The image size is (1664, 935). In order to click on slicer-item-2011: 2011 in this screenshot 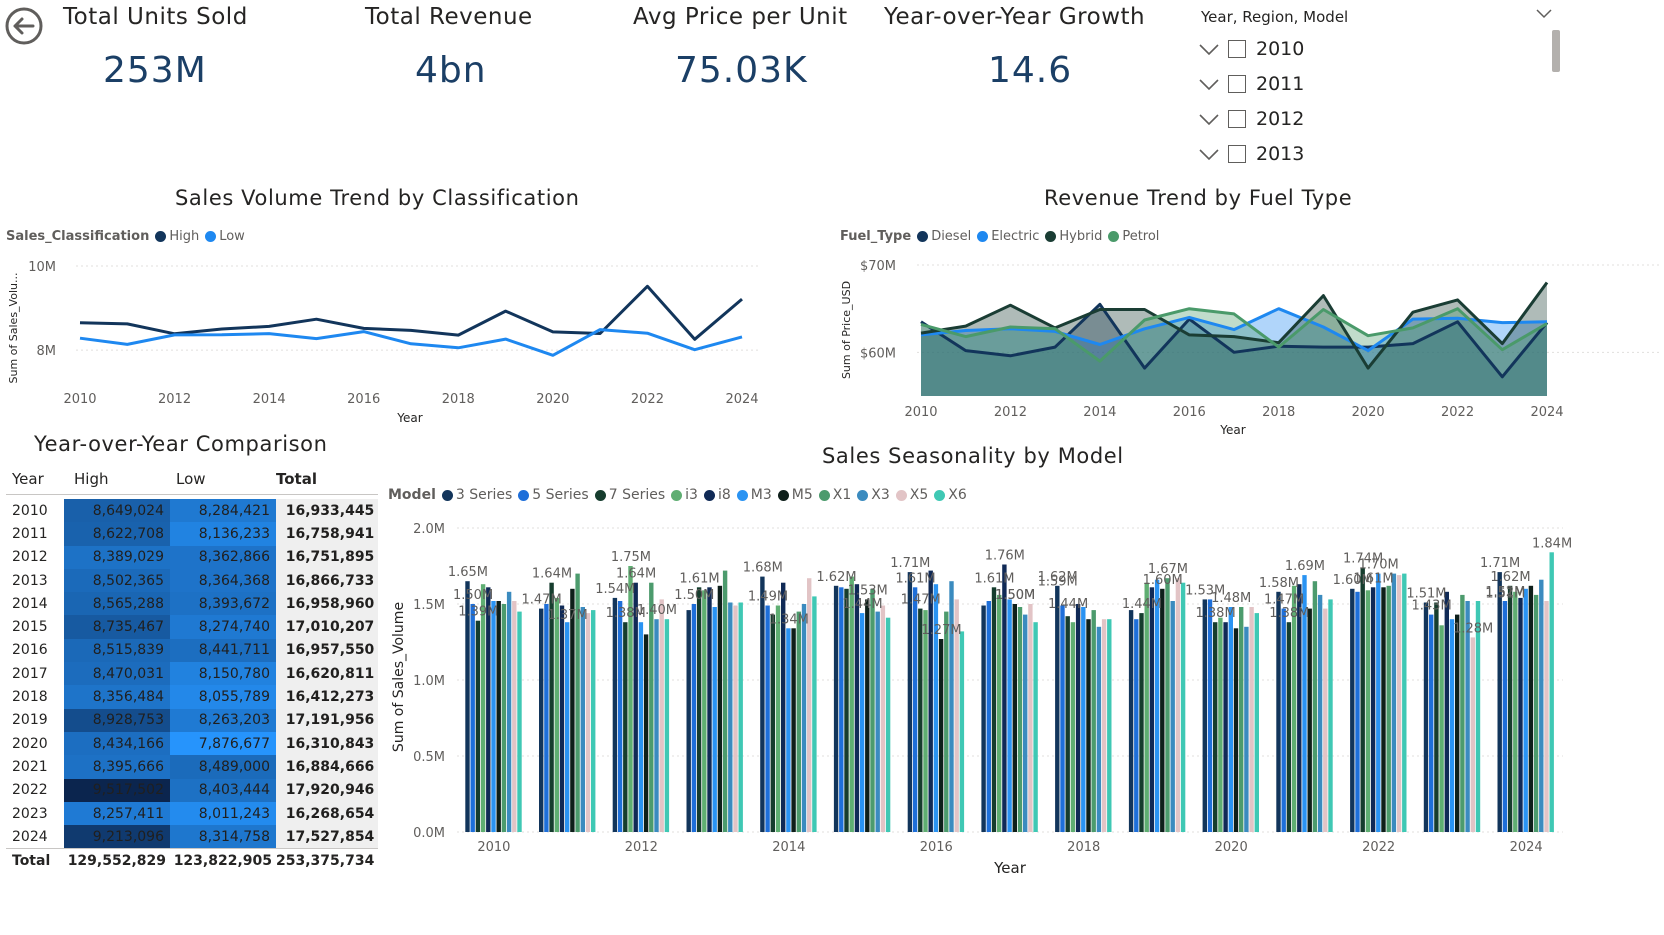, I will do `click(1251, 83)`.